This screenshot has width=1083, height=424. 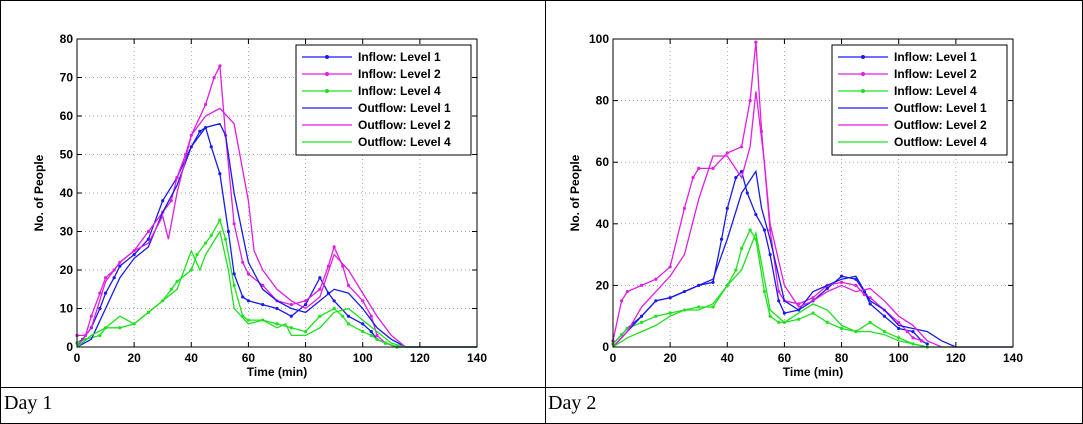 I want to click on y-tick-label: 40, so click(x=603, y=224).